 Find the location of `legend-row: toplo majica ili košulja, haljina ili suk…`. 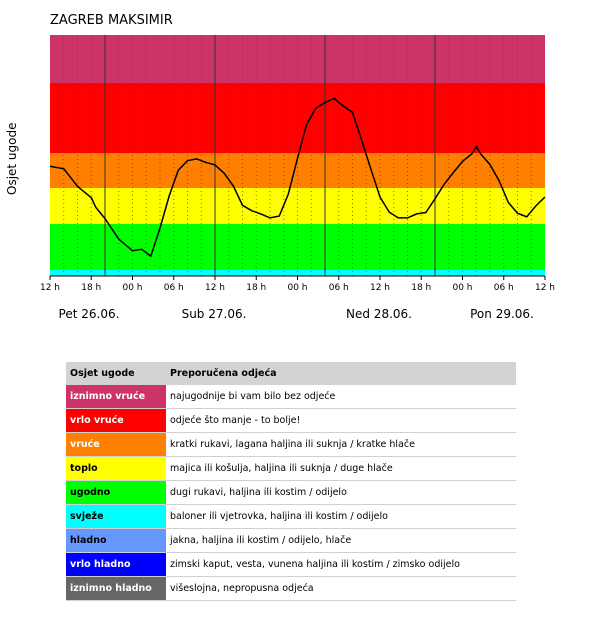

legend-row: toplo majica ili košulja, haljina ili suk… is located at coordinates (291, 468).